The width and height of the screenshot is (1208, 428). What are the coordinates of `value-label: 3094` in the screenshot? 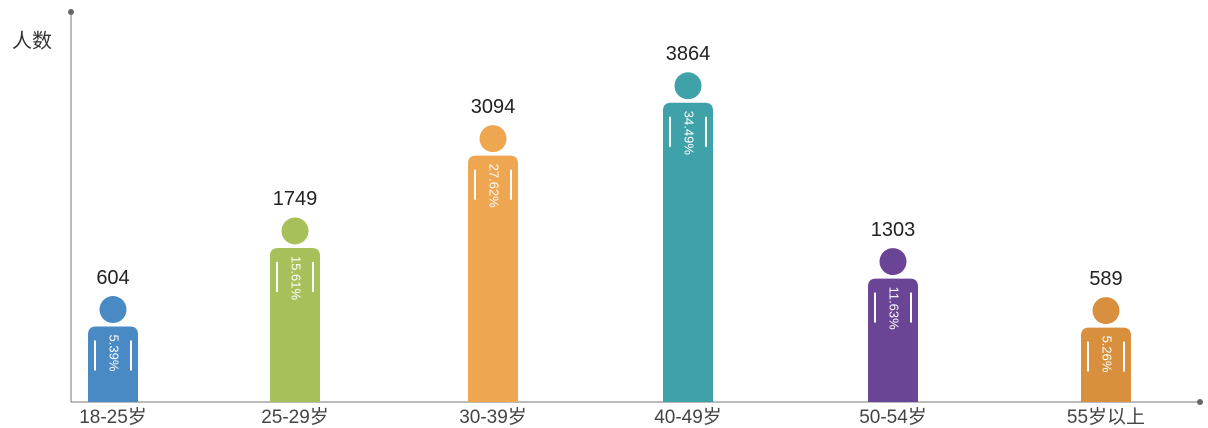 It's located at (493, 107).